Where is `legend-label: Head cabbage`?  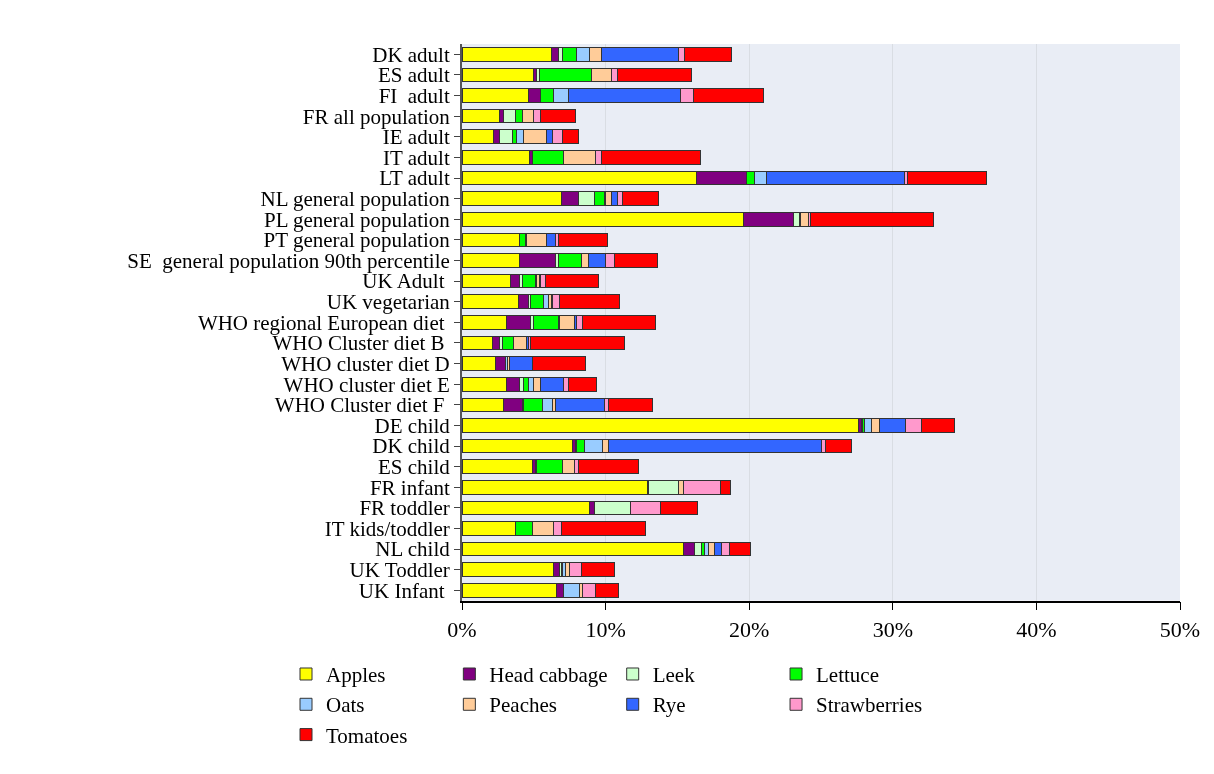
legend-label: Head cabbage is located at coordinates (548, 675).